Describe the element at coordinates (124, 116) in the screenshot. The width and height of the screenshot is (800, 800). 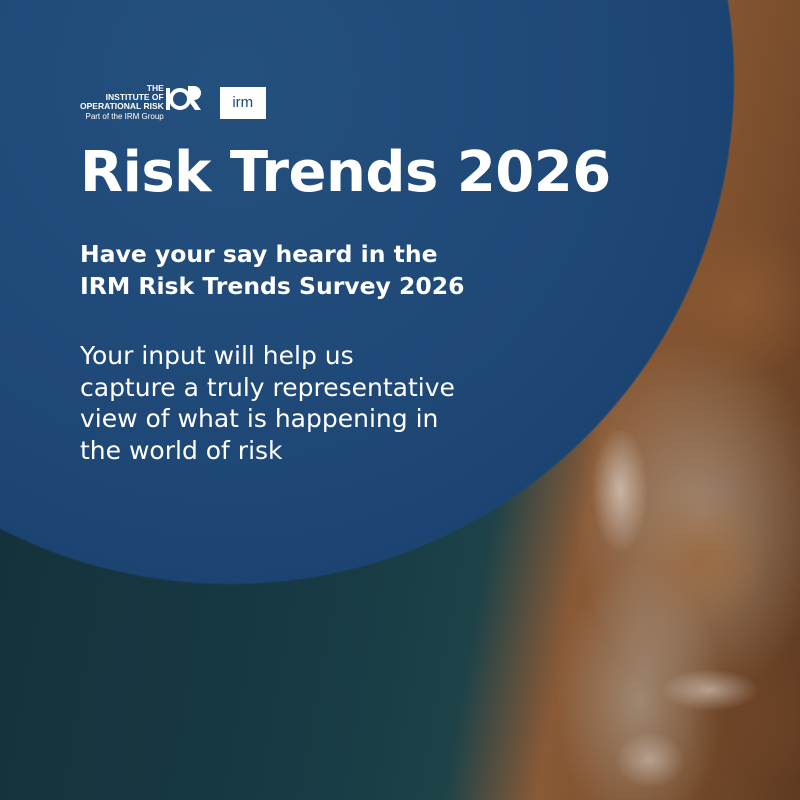
I see `iorm-sub: Part of the IRM Group` at that location.